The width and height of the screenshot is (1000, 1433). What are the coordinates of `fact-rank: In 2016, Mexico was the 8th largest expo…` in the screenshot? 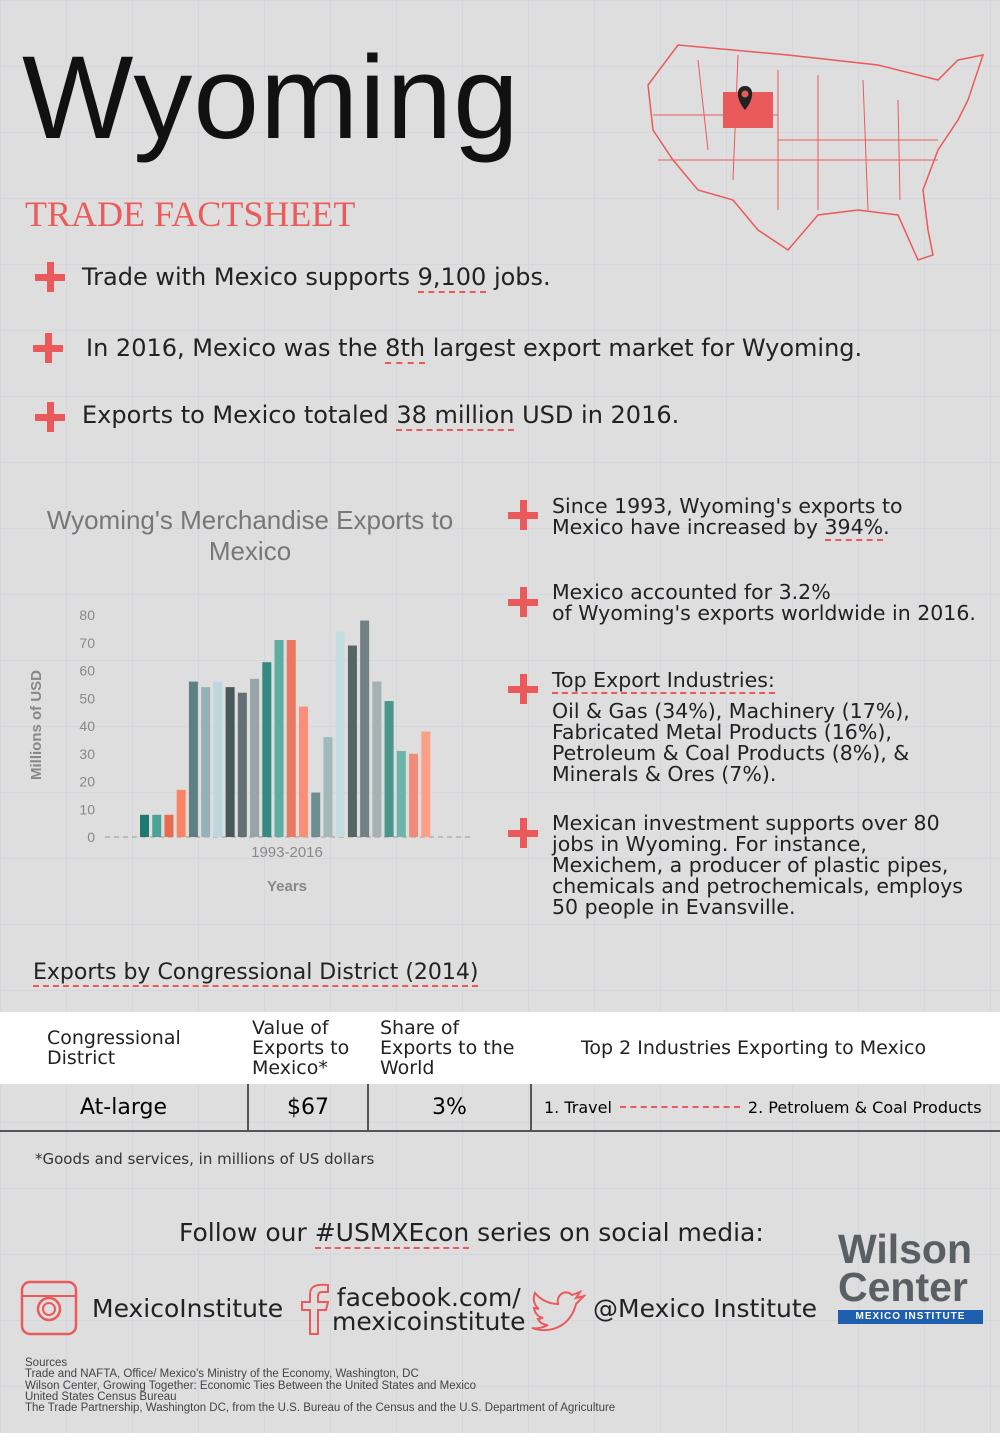 It's located at (474, 349).